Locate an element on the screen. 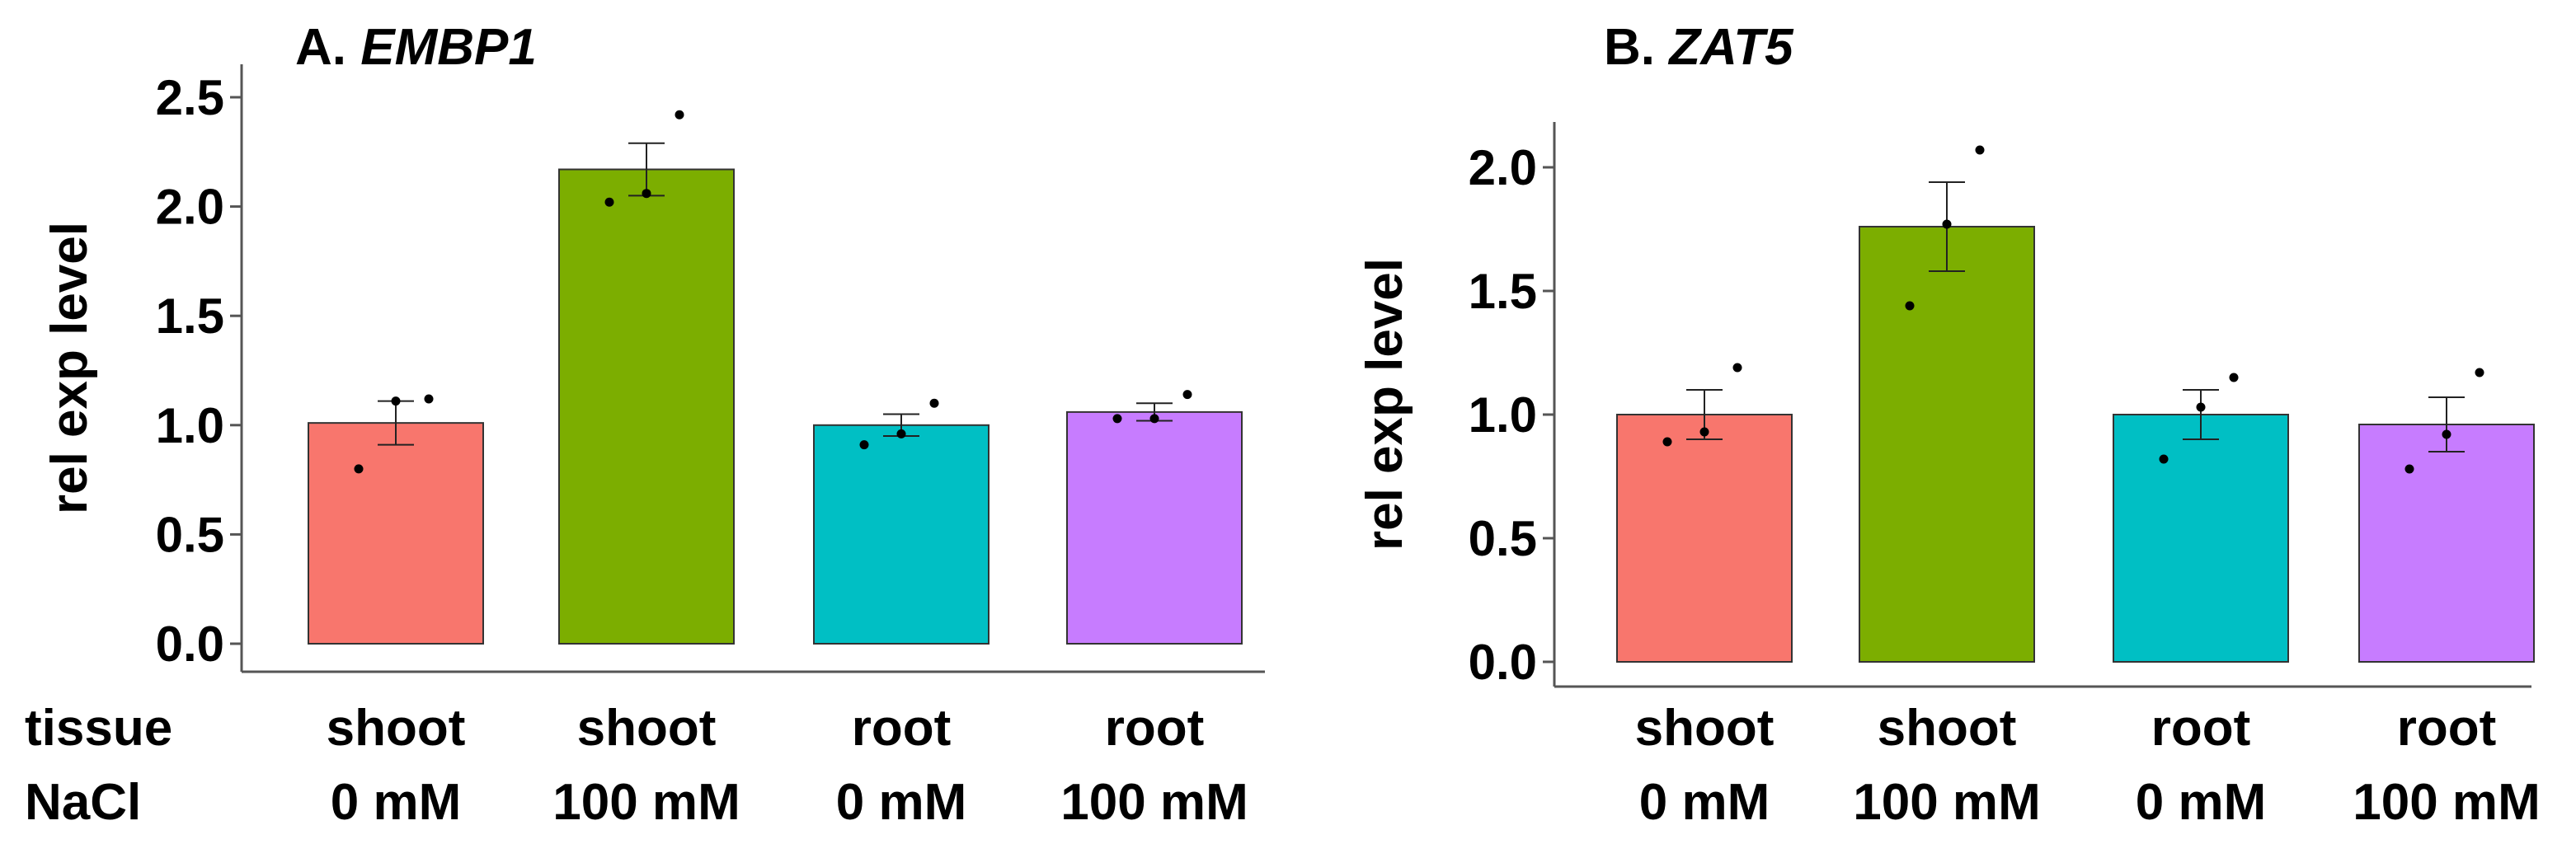 The width and height of the screenshot is (2576, 844). y-tick-label-a: 2.5 is located at coordinates (190, 98).